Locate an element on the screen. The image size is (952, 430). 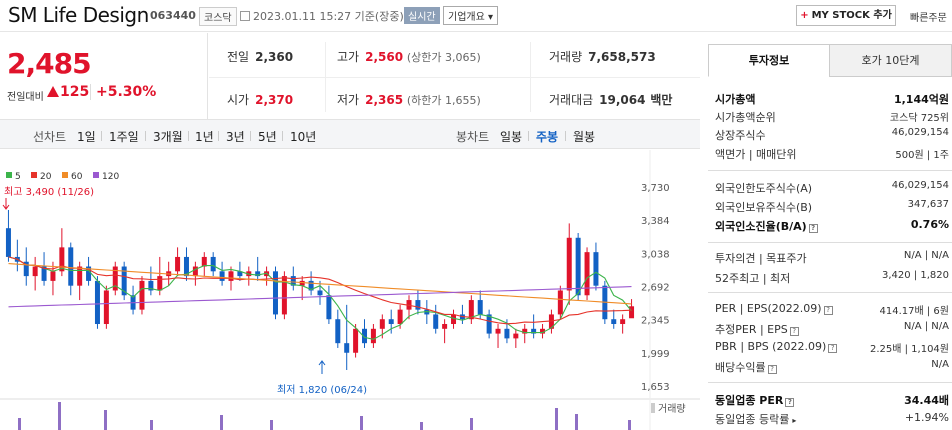
volume-label: 거래량 is located at coordinates (672, 409).